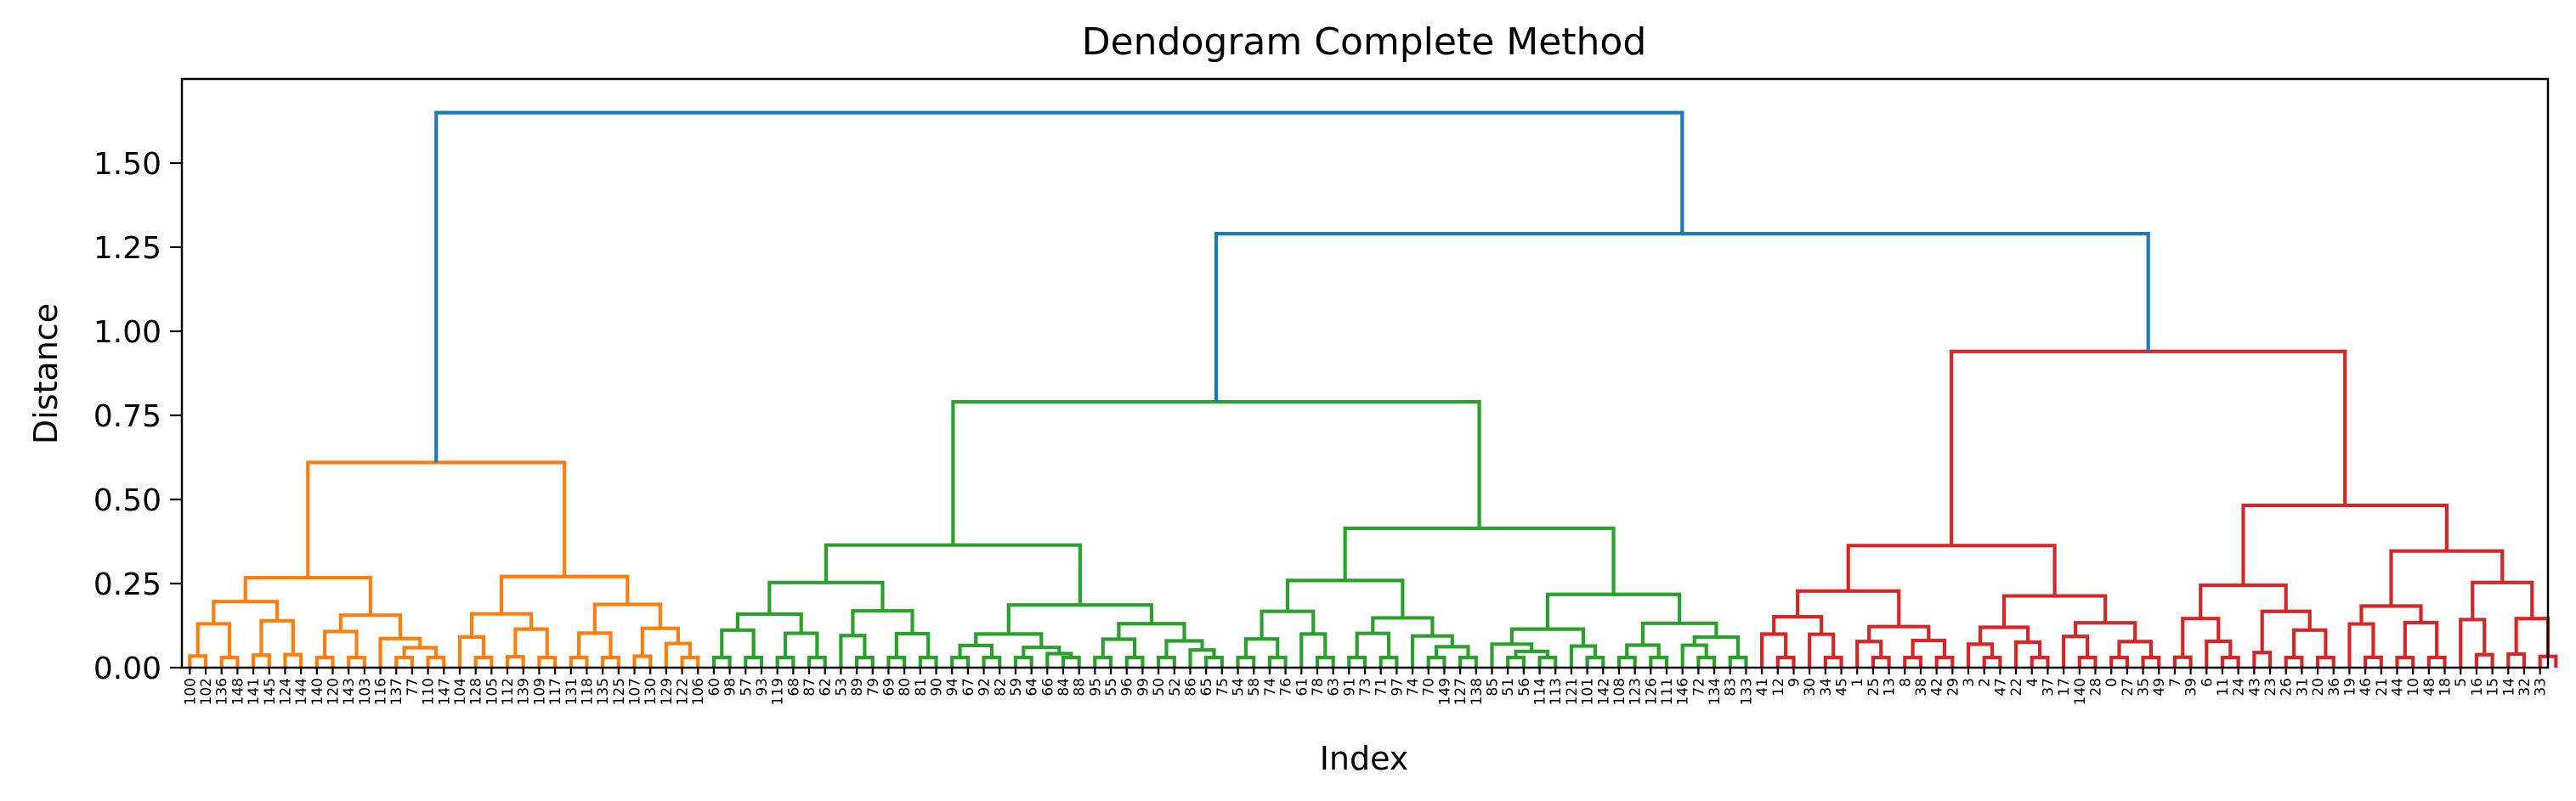 Image resolution: width=2576 pixels, height=801 pixels. I want to click on x-tick-label: 110, so click(429, 691).